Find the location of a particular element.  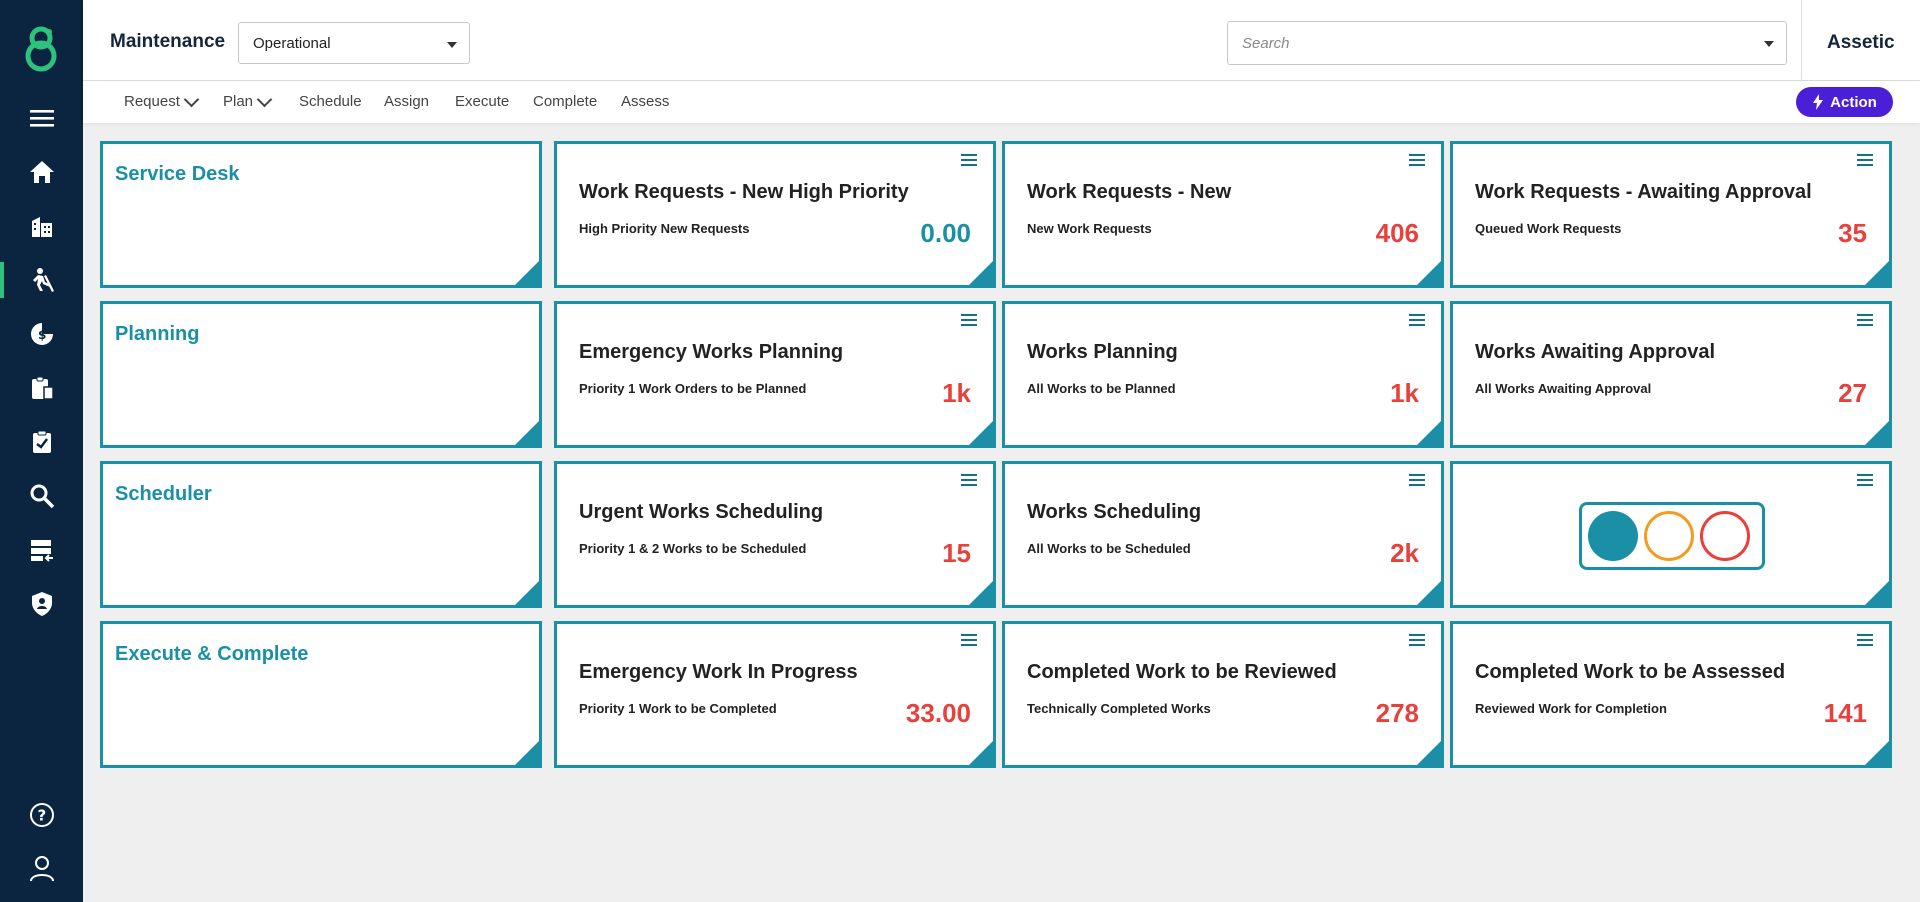

traffic-light-icon is located at coordinates (1672, 536).